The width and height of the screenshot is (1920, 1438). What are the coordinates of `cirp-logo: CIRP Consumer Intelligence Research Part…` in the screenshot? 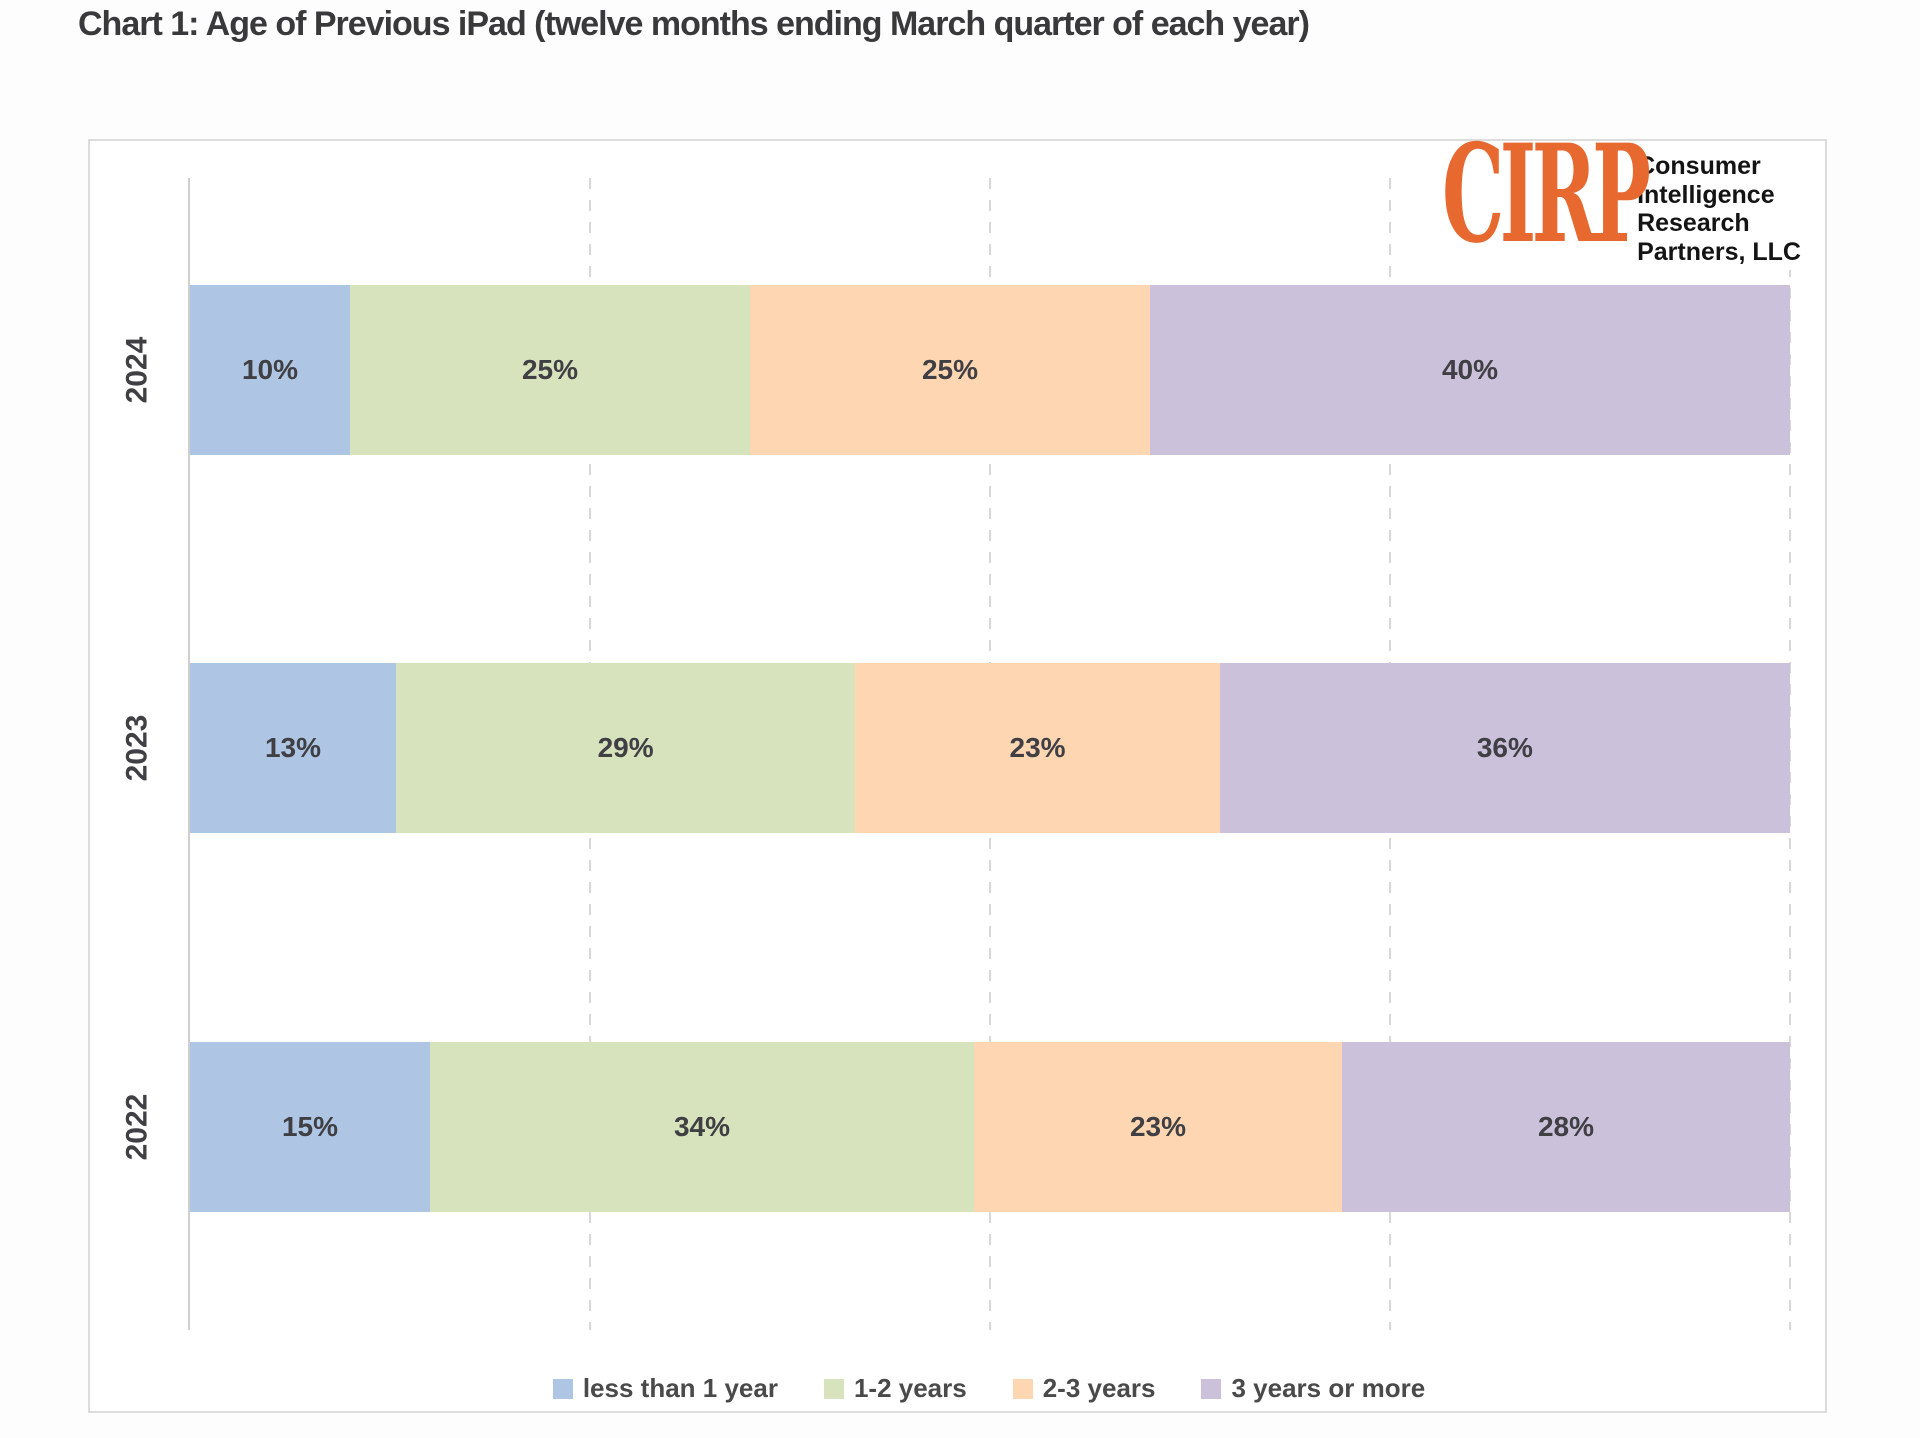 It's located at (1621, 194).